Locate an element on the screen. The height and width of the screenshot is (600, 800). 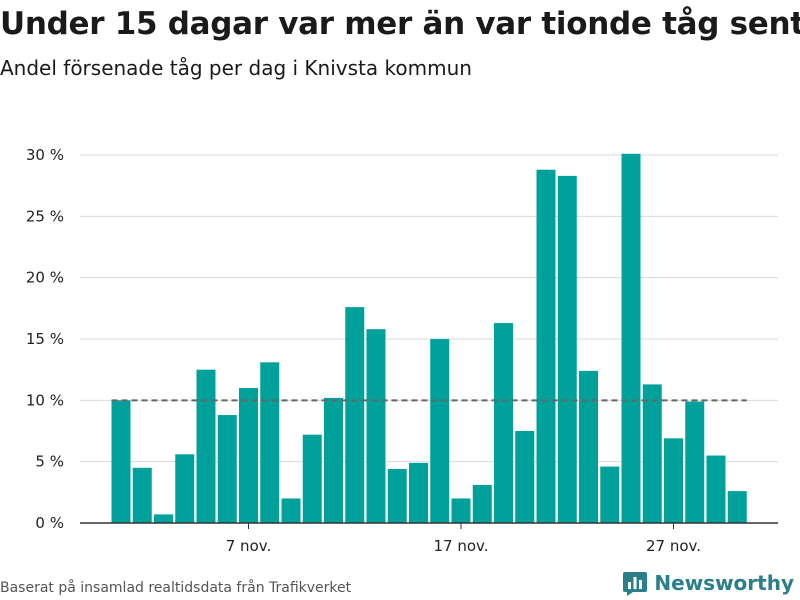
y-tick-label: 15 % is located at coordinates (45, 339).